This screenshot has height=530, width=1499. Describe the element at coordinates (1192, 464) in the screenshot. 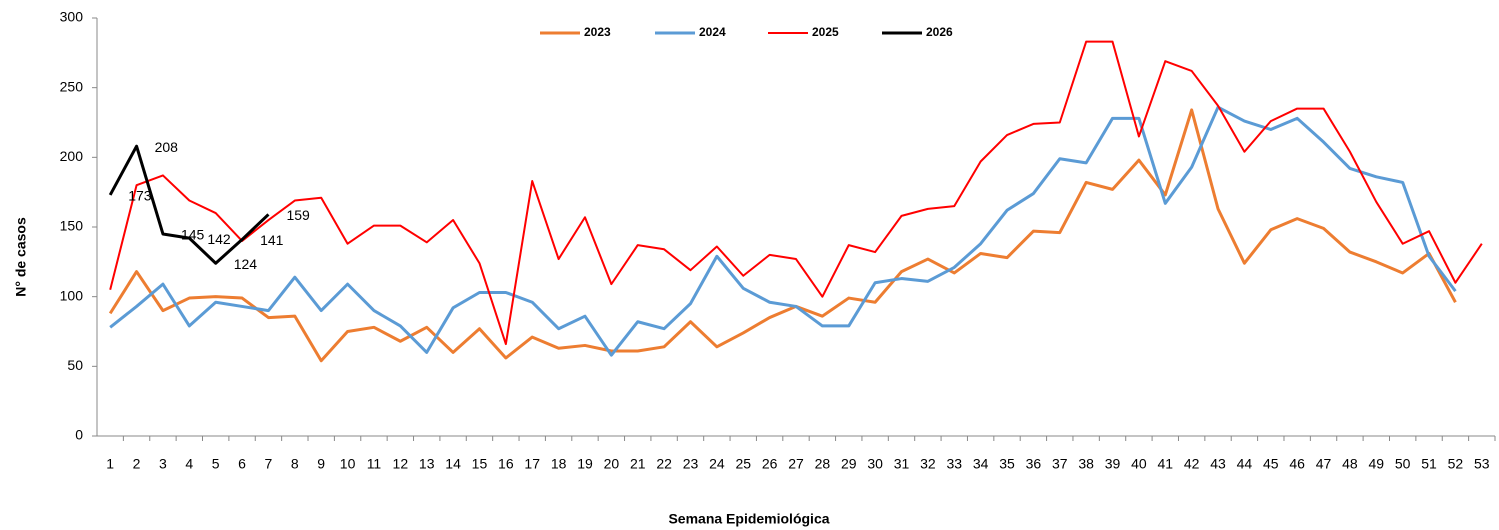

I see `x-tick-label: 42` at that location.